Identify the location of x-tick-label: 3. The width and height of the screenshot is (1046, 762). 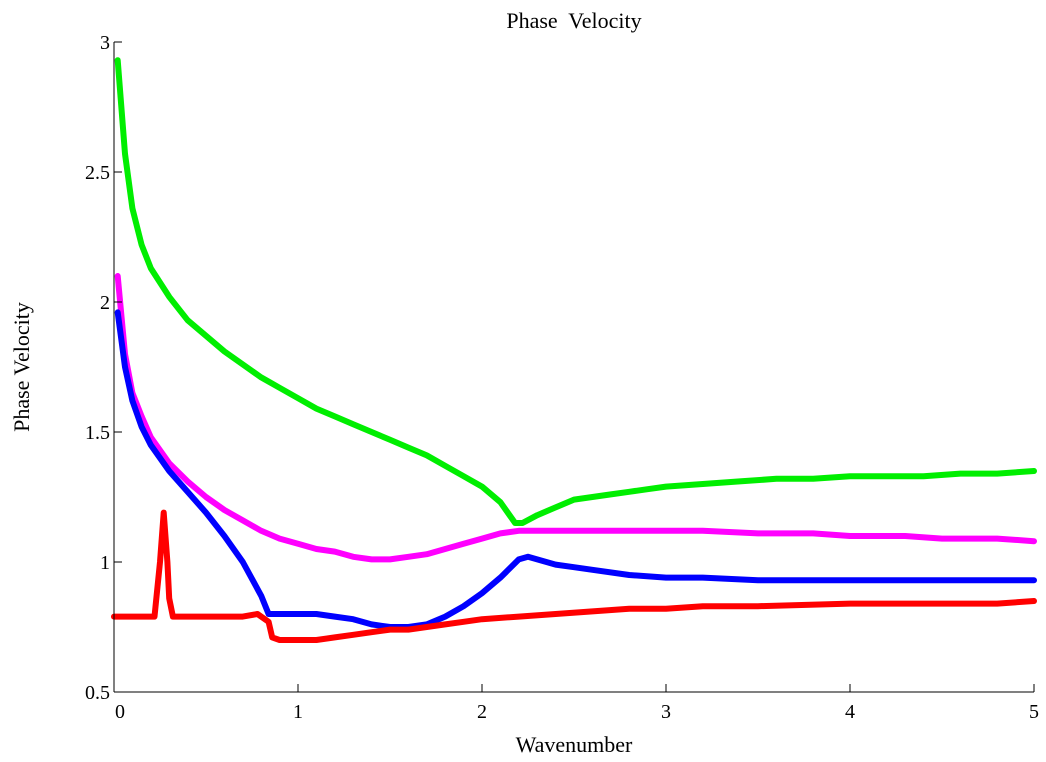
(666, 712).